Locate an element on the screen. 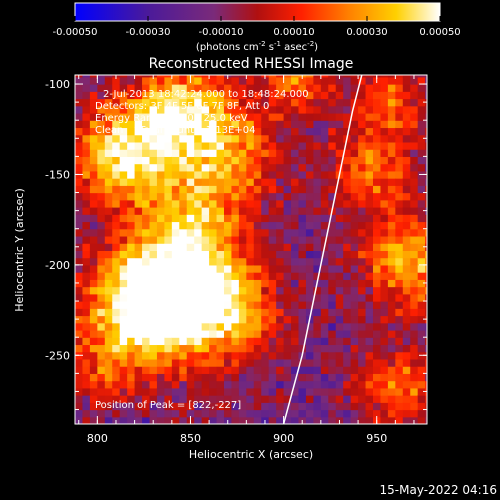 Image resolution: width=500 pixels, height=500 pixels. x-axis-label: Heliocentric X (arcsec) is located at coordinates (251, 454).